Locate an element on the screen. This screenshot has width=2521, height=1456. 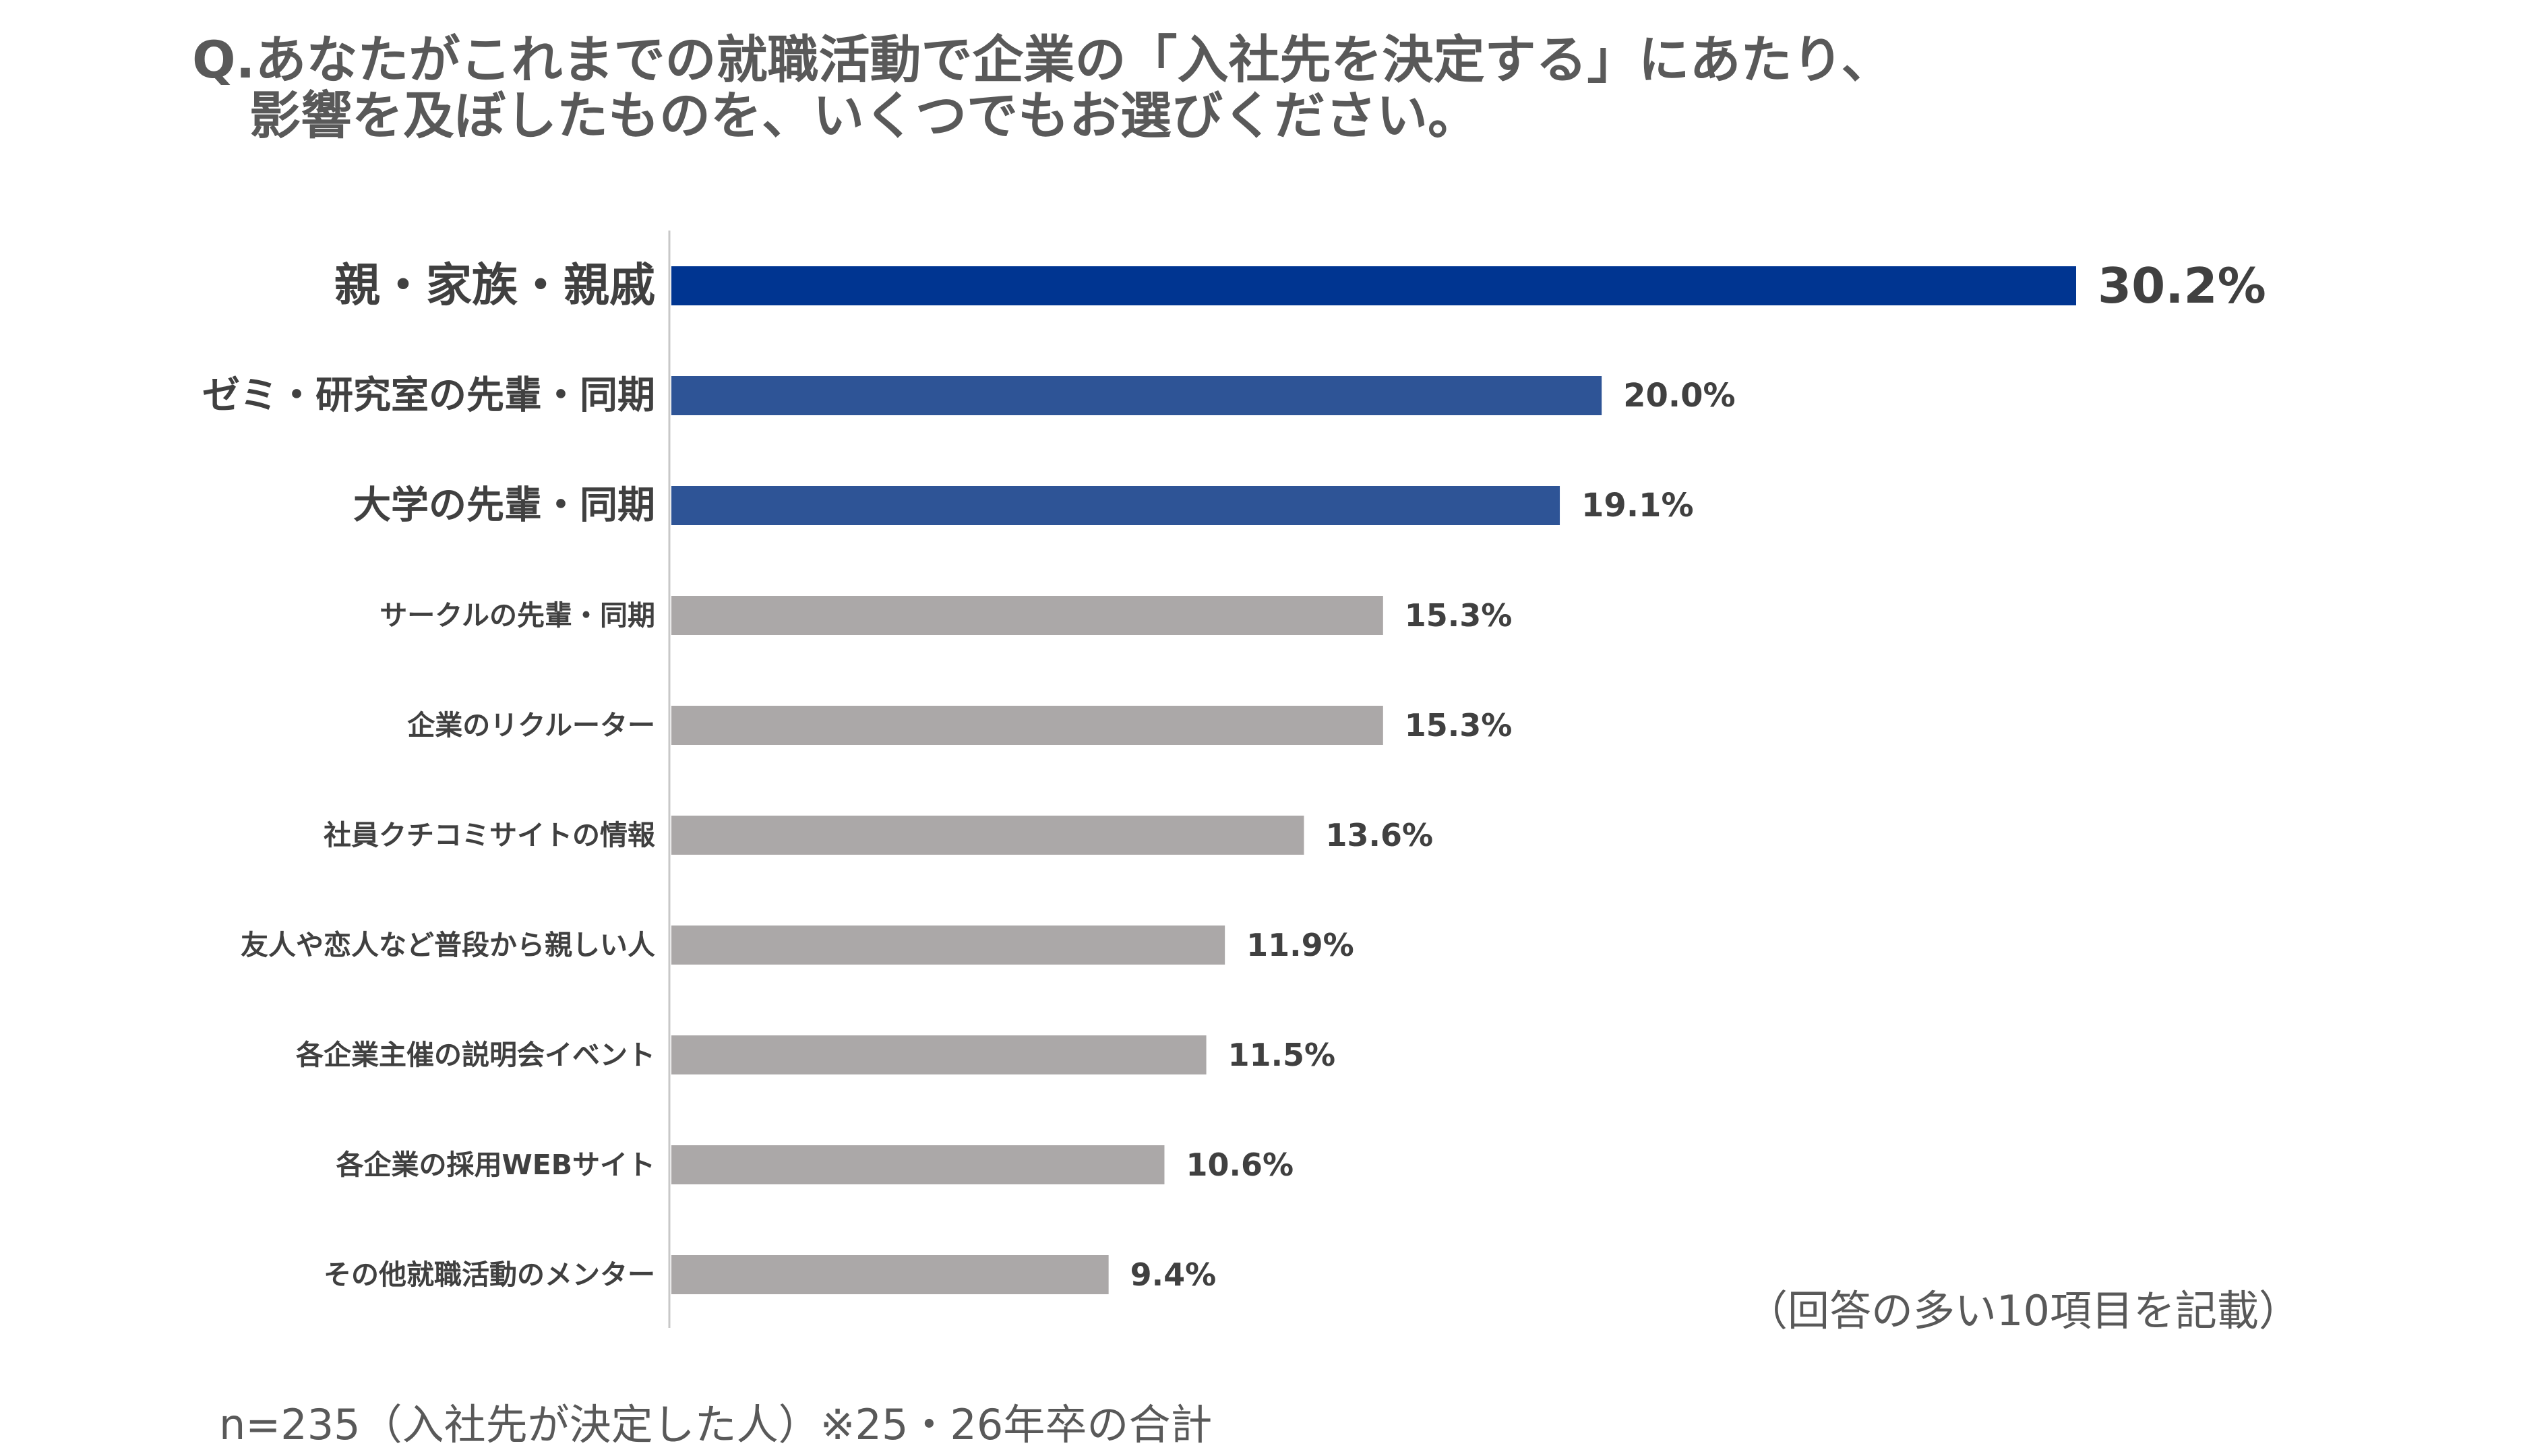
value-label-9: 10.6% is located at coordinates (1240, 1165).